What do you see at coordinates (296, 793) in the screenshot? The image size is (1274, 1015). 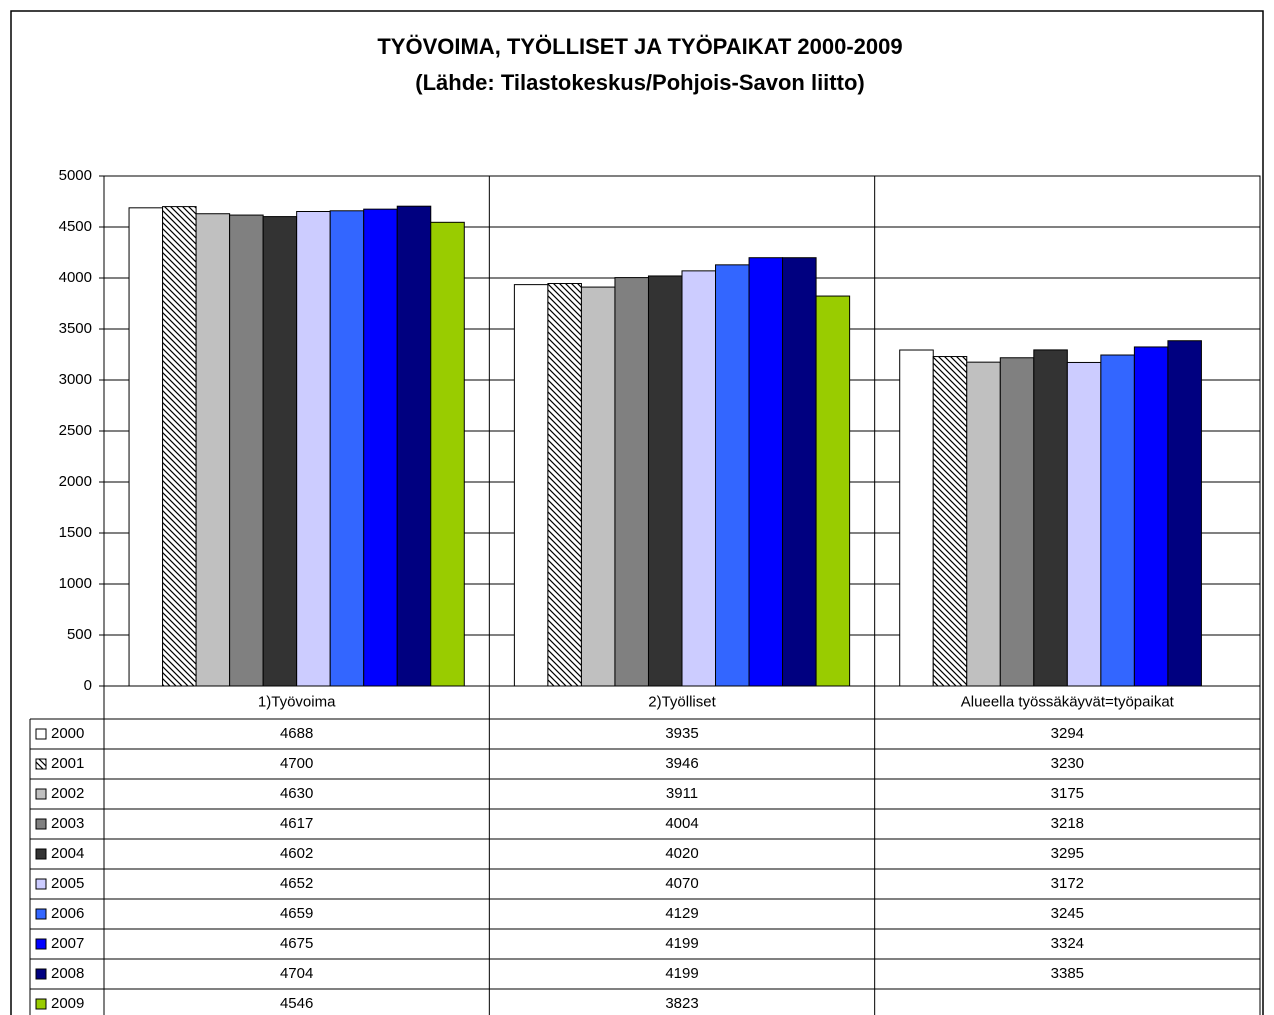 I see `table-value: 4630` at bounding box center [296, 793].